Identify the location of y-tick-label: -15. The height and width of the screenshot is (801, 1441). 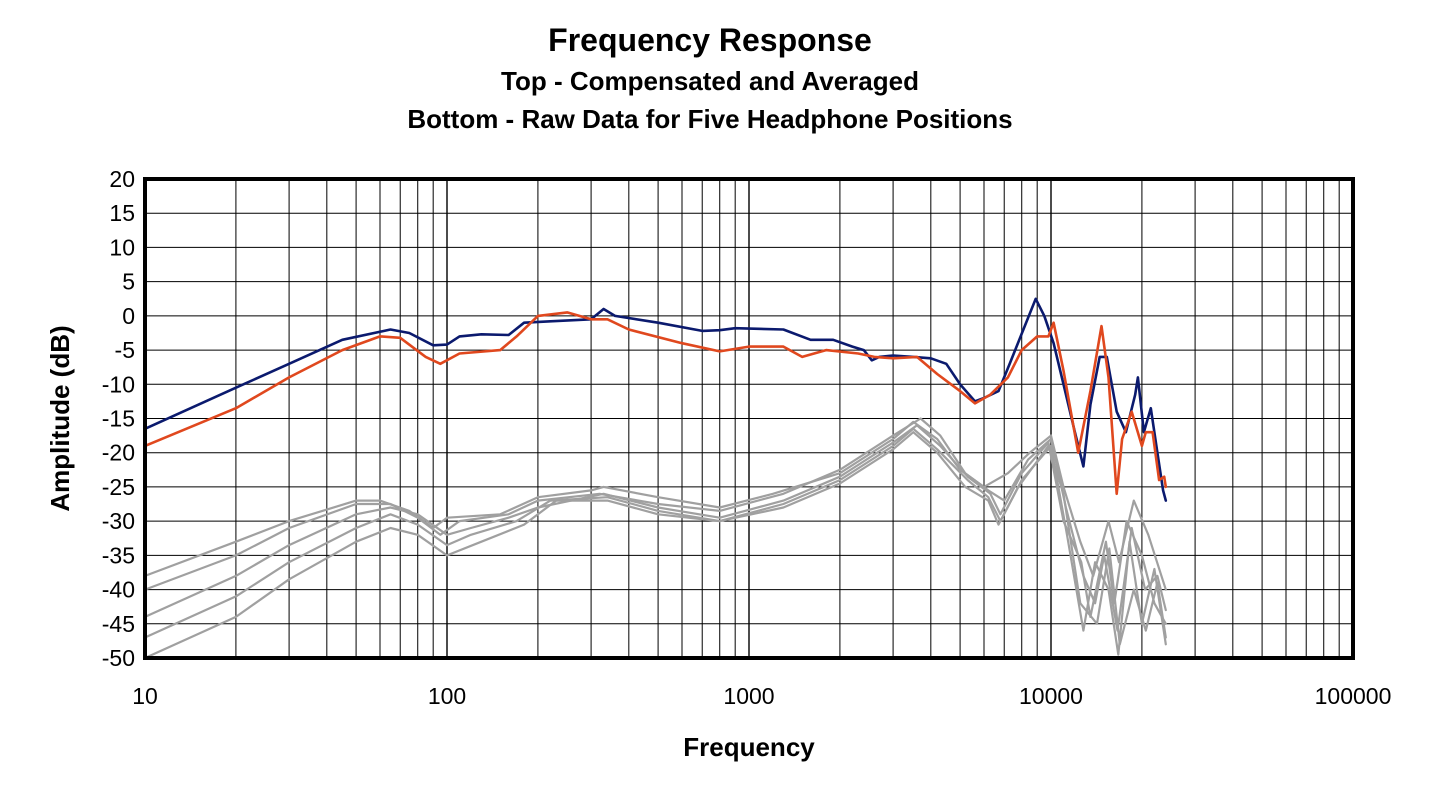
(118, 419).